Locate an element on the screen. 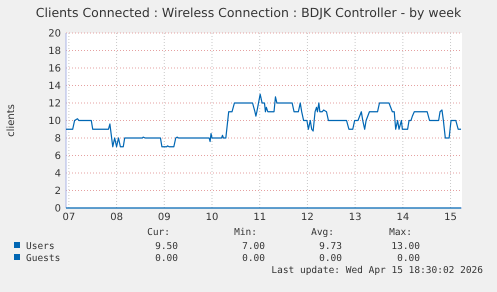 The height and width of the screenshot is (292, 497). x-tick-label: 10 is located at coordinates (212, 217).